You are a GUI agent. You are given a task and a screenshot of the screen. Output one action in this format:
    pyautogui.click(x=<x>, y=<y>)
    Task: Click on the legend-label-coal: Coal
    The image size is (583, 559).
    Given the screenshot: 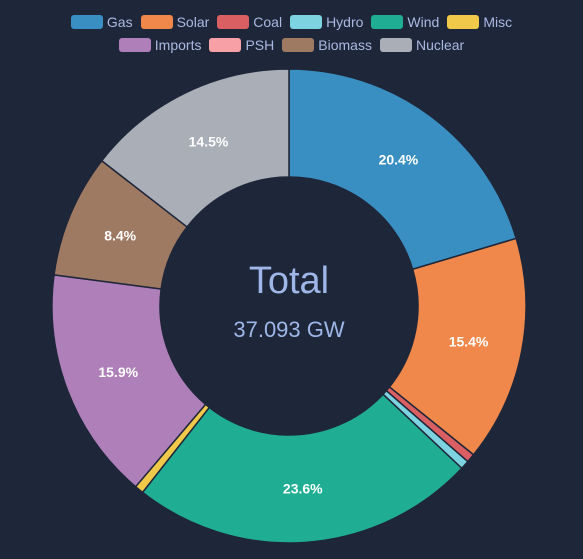 What is the action you would take?
    pyautogui.click(x=268, y=22)
    